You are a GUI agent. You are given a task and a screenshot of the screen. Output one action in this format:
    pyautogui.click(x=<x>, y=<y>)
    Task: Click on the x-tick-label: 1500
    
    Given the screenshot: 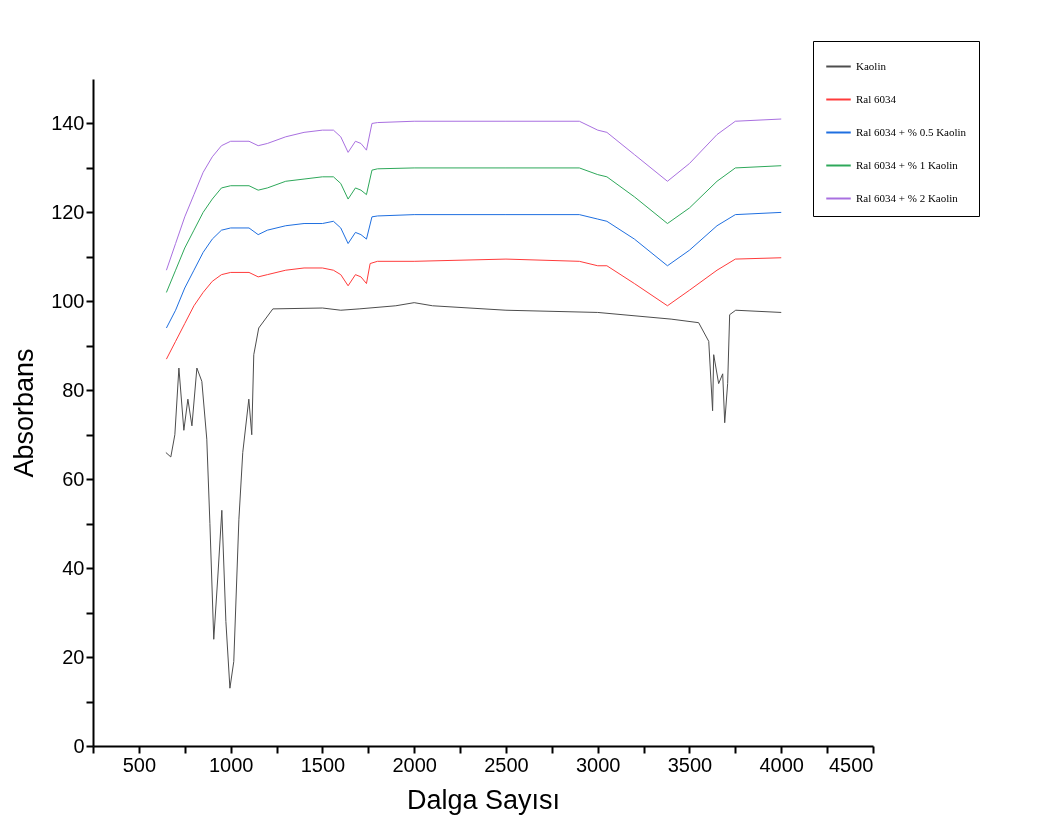 What is the action you would take?
    pyautogui.click(x=323, y=764)
    